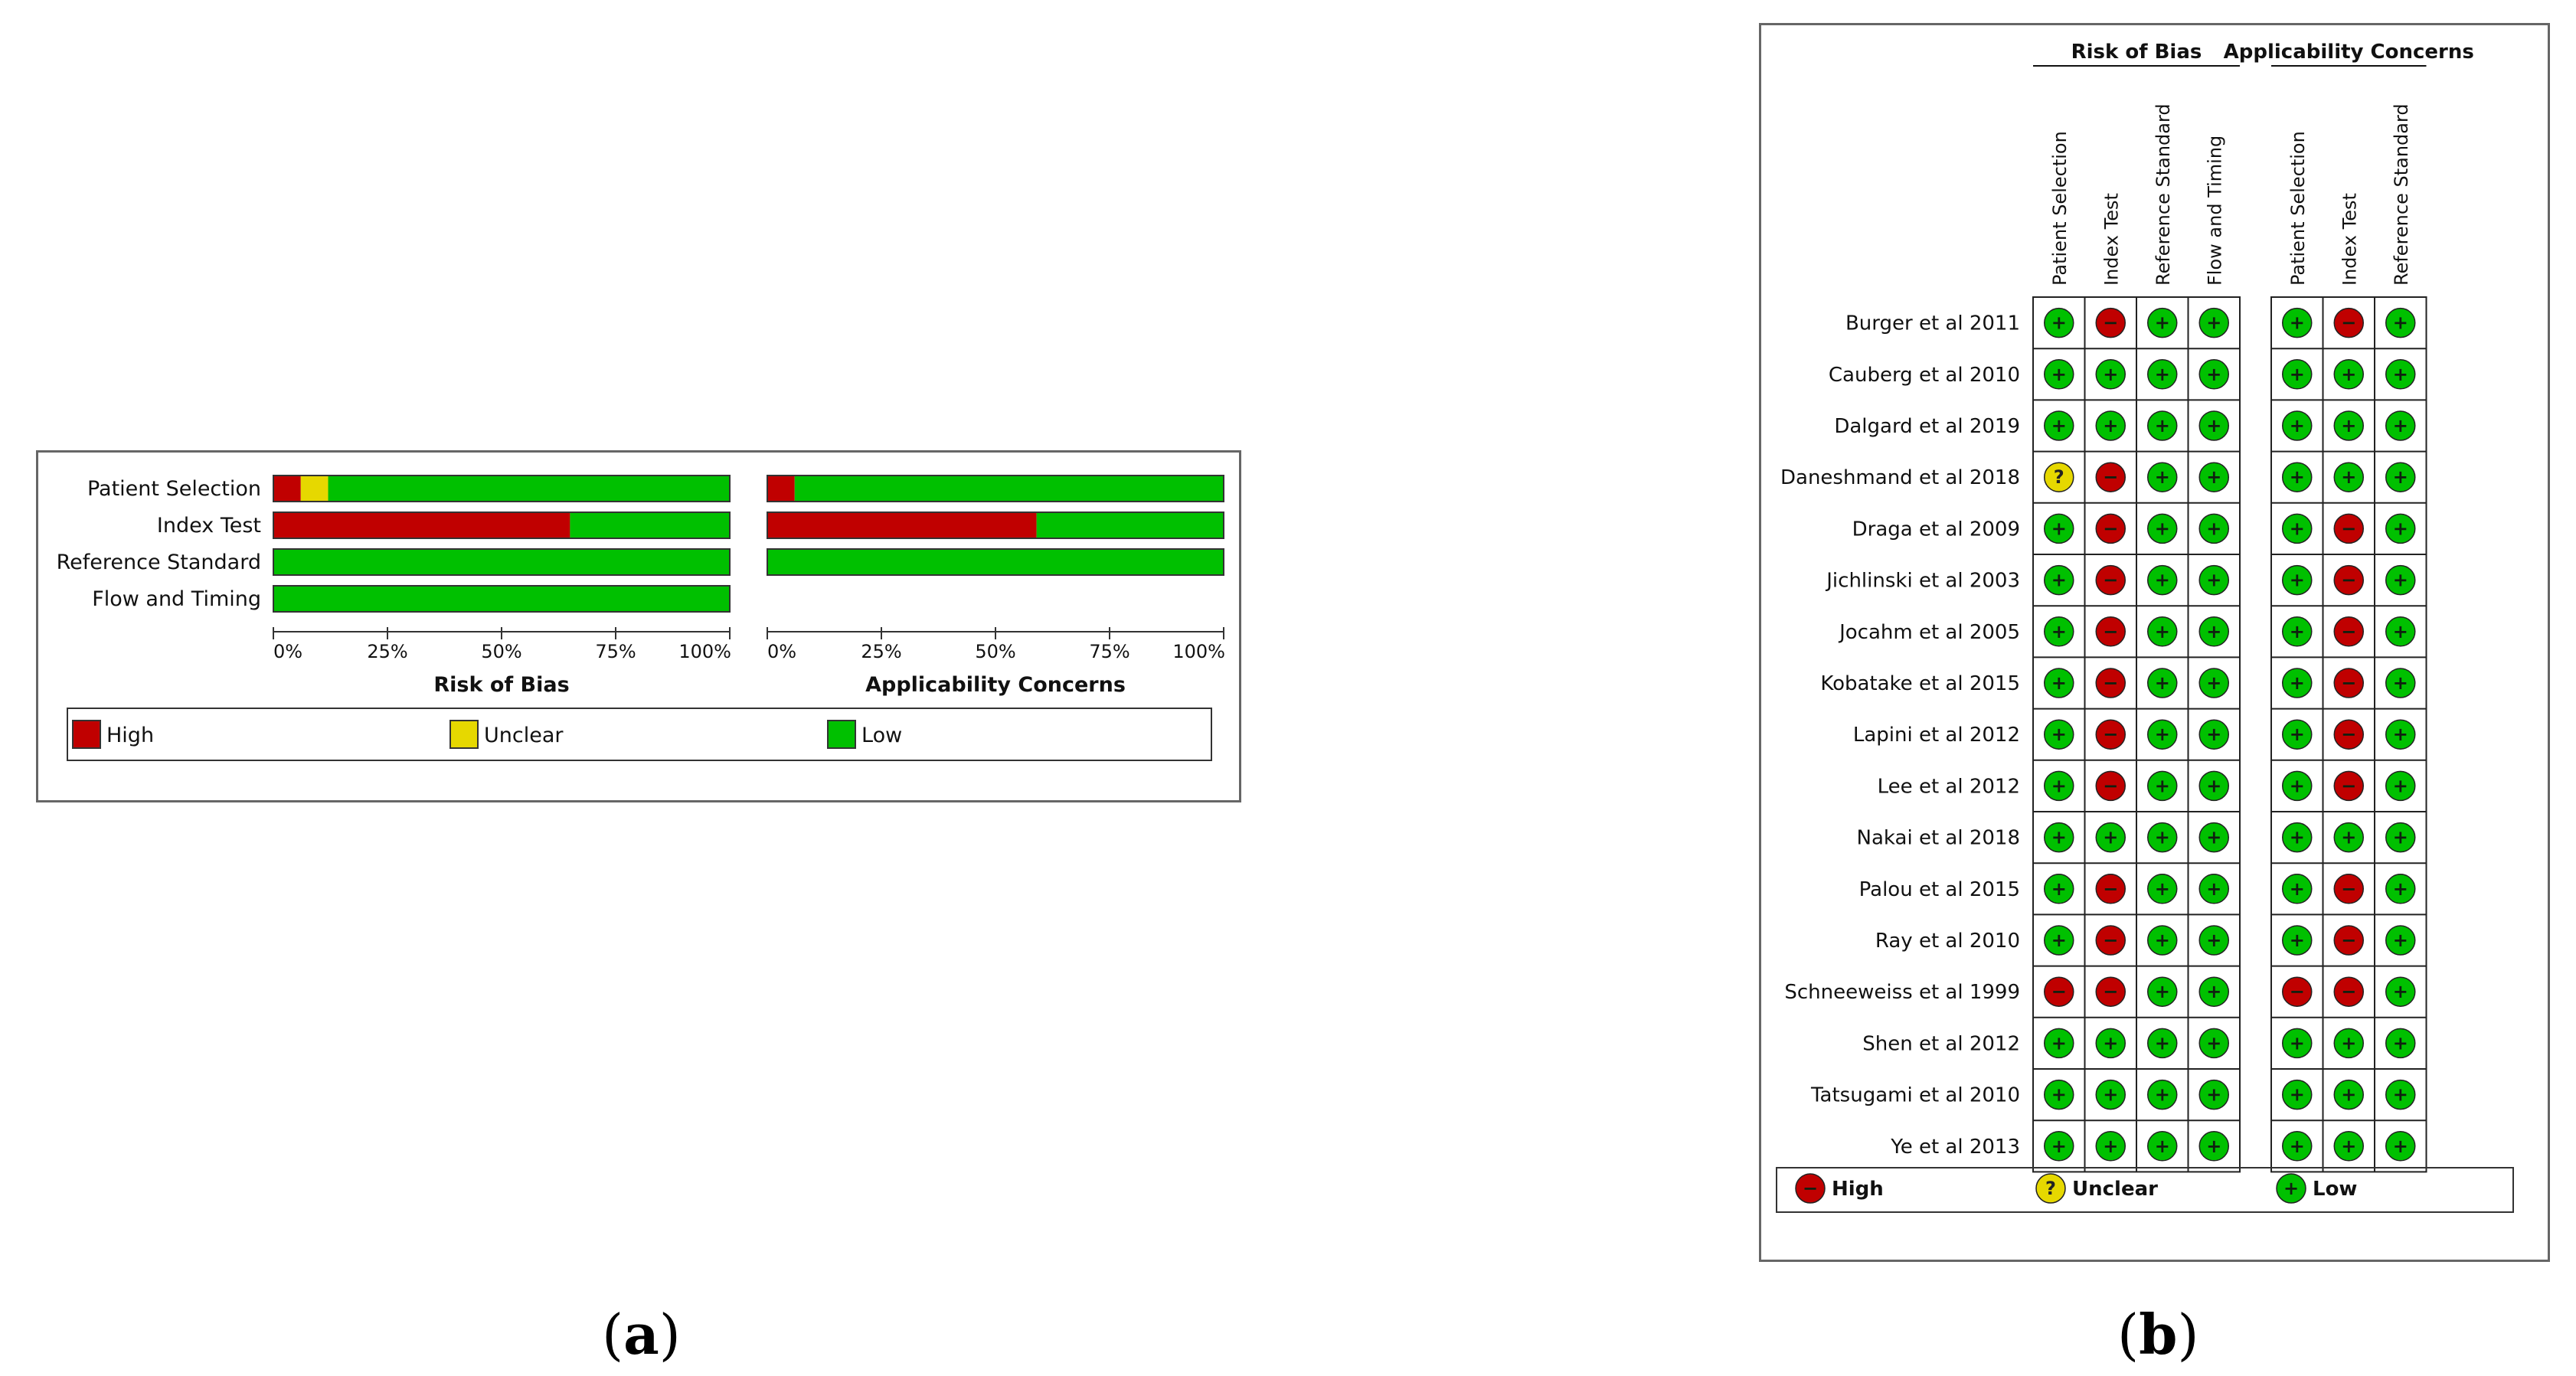 This screenshot has width=2576, height=1376. I want to click on cell-tatsugami-et-al-2010-risk-of-bias-index-test-symbol: +, so click(2110, 1095).